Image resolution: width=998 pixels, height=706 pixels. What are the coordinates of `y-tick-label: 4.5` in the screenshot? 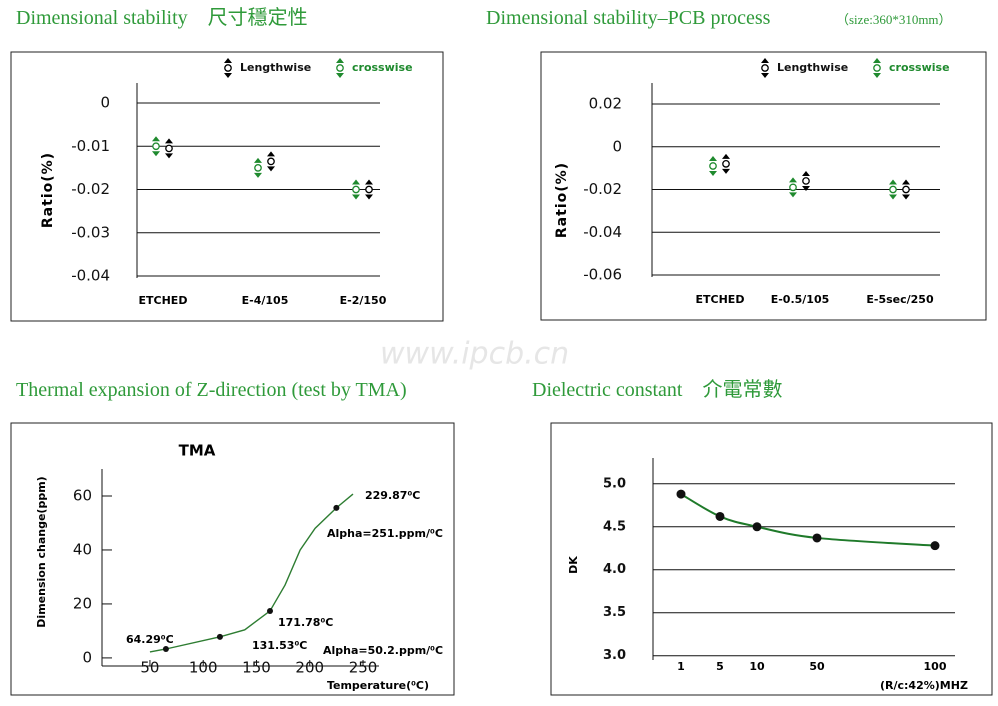 It's located at (614, 526).